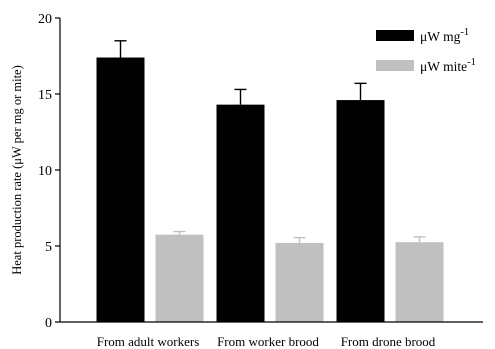 Image resolution: width=495 pixels, height=349 pixels. I want to click on legend: μW mg-1μW mite-1, so click(426, 50).